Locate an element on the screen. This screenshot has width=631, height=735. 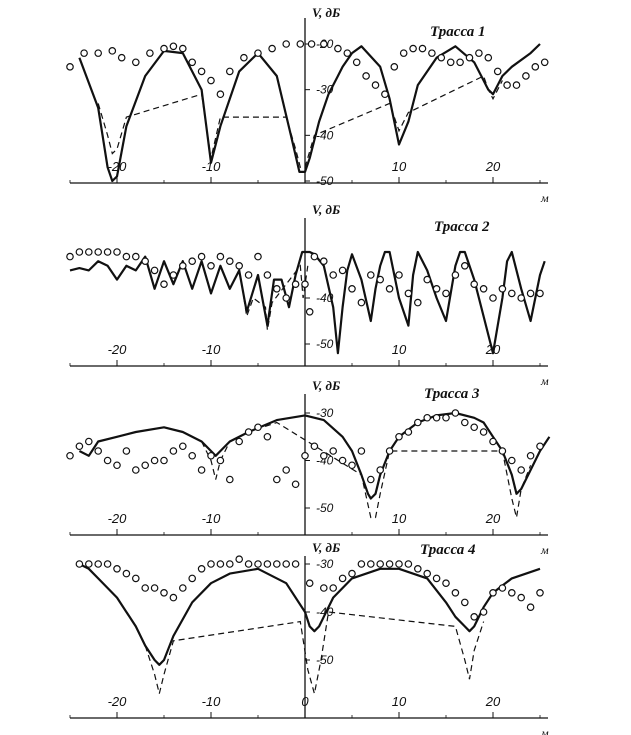
series-line-dashed is located at coordinates (300, 121).